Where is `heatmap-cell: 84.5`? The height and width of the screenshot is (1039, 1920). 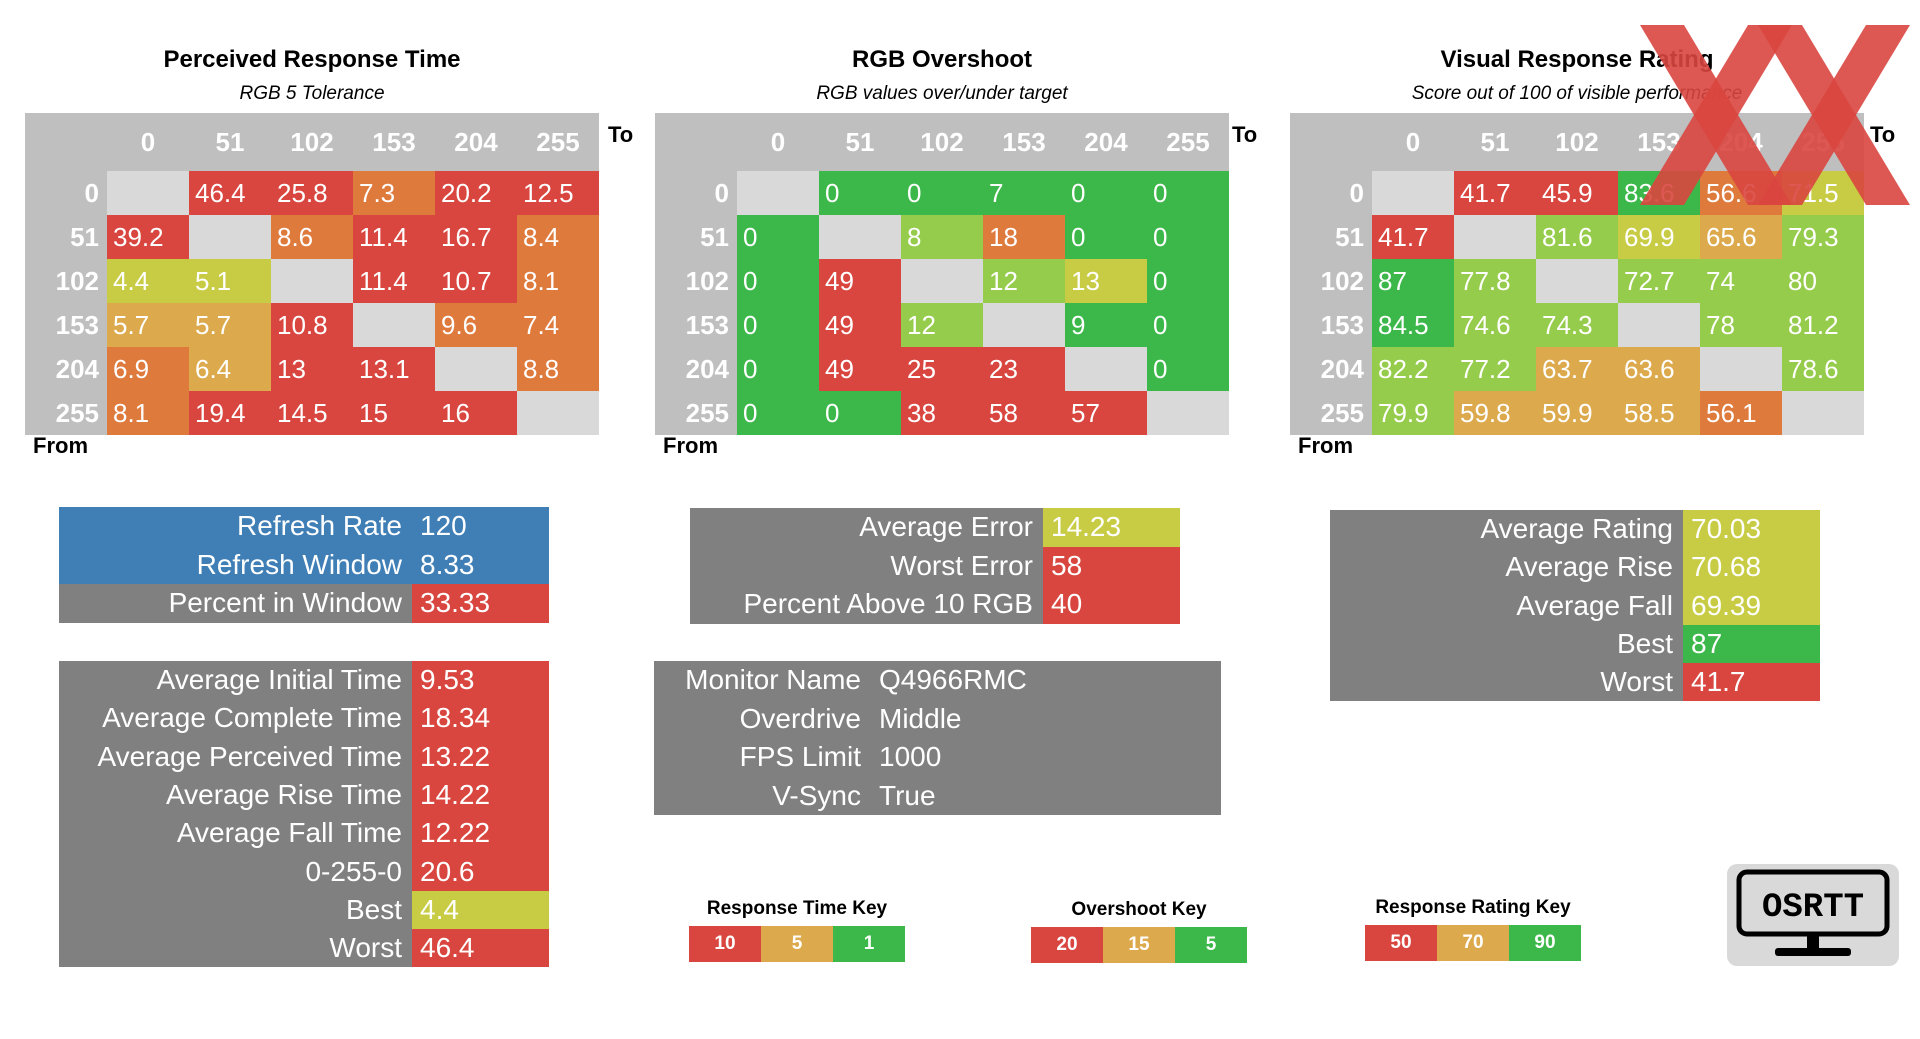
heatmap-cell: 84.5 is located at coordinates (1413, 325).